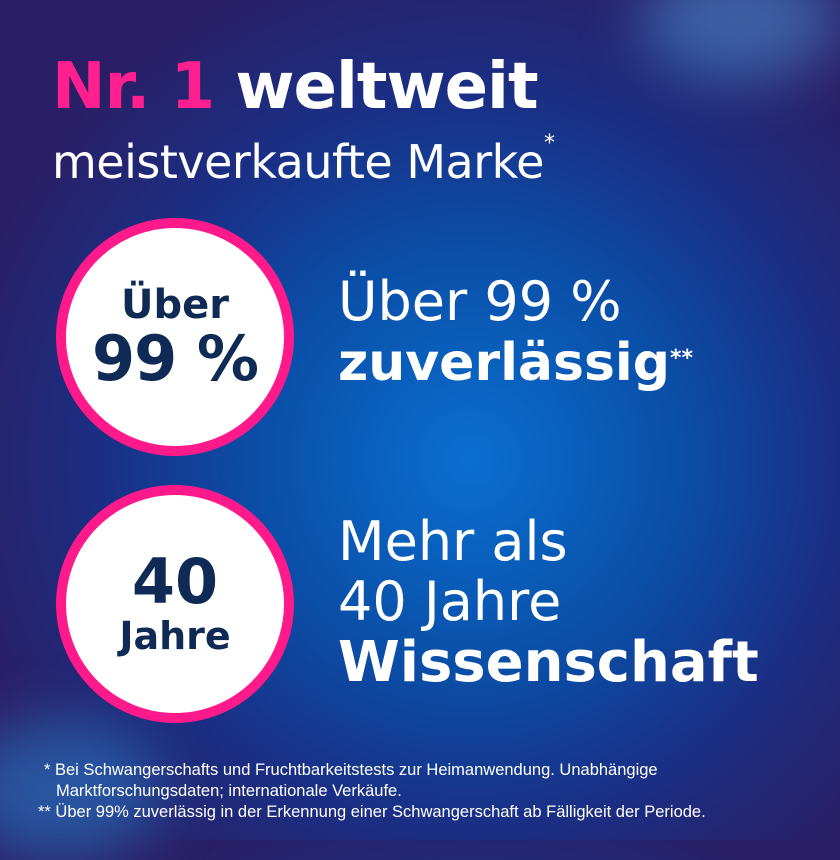 The image size is (840, 860). What do you see at coordinates (298, 162) in the screenshot?
I see `subheadline-text: meistverkaufte Marke` at bounding box center [298, 162].